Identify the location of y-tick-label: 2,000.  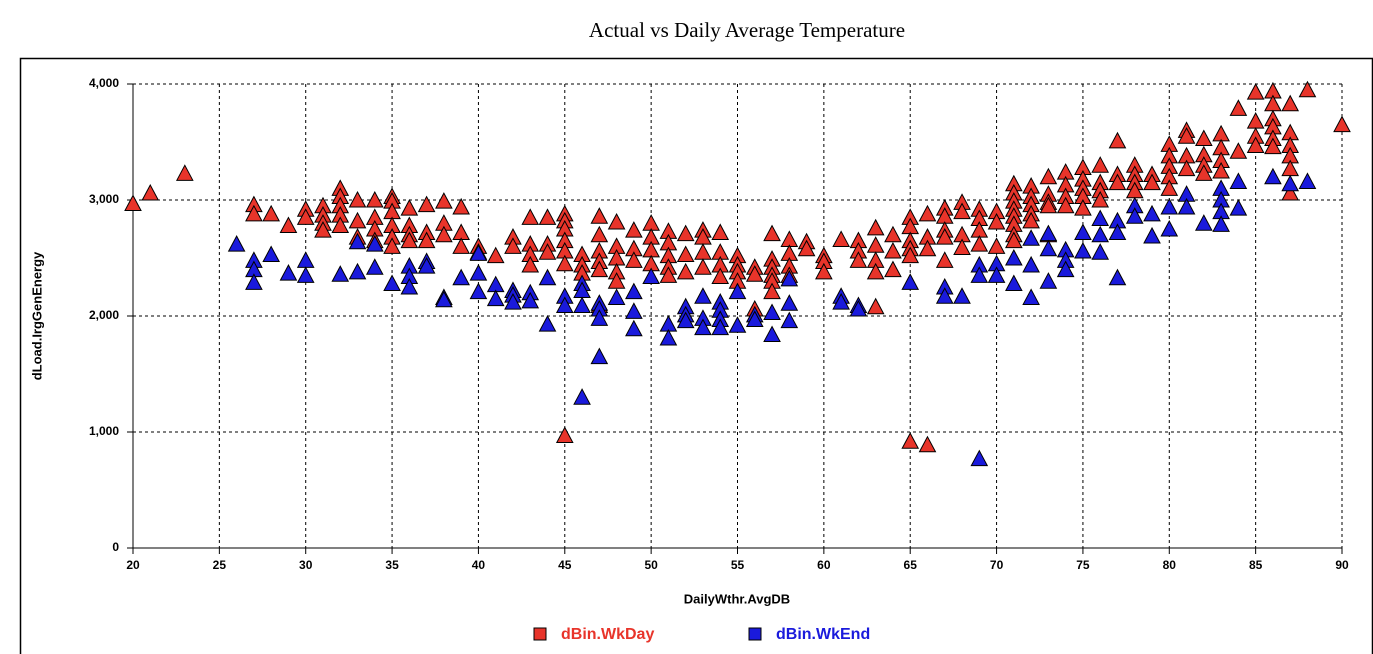
(104, 315).